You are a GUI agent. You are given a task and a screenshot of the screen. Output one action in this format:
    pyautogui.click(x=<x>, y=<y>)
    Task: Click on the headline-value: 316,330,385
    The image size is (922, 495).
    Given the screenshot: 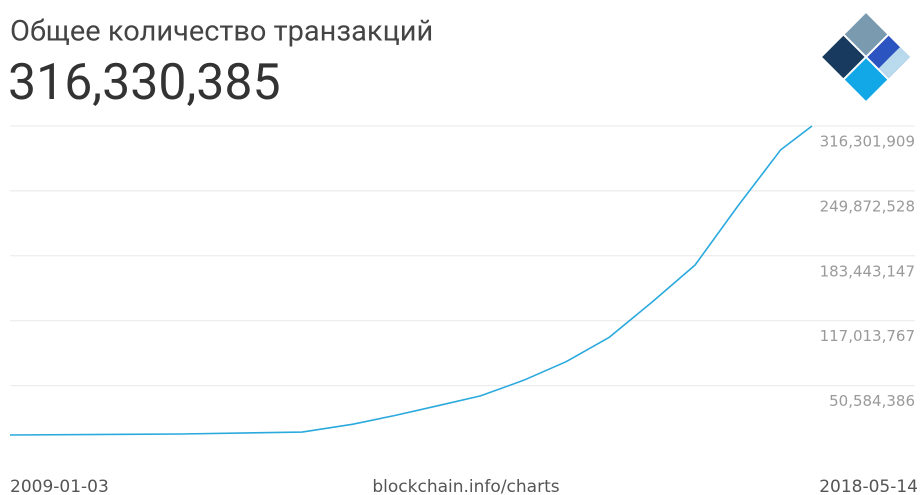 What is the action you would take?
    pyautogui.click(x=144, y=83)
    